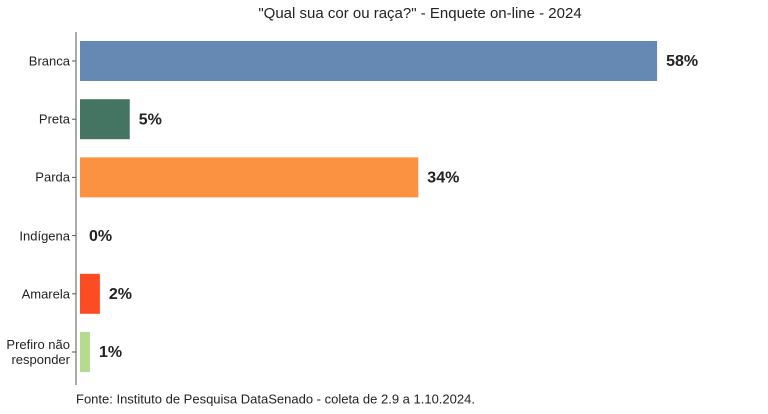 This screenshot has width=768, height=414. What do you see at coordinates (45, 294) in the screenshot?
I see `y-tick-label: Amarela` at bounding box center [45, 294].